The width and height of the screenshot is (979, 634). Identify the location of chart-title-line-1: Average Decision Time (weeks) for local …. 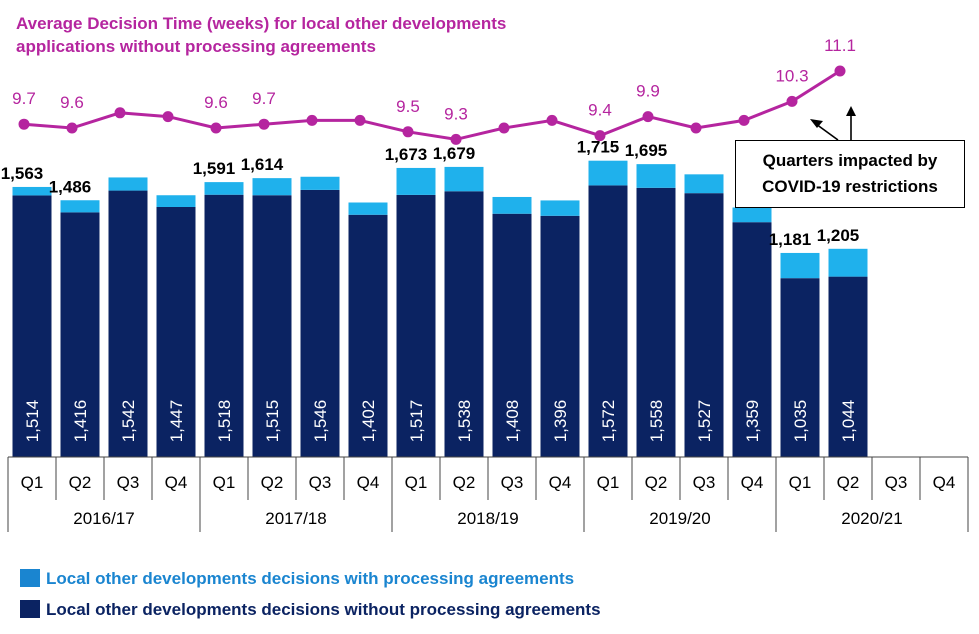
(261, 23).